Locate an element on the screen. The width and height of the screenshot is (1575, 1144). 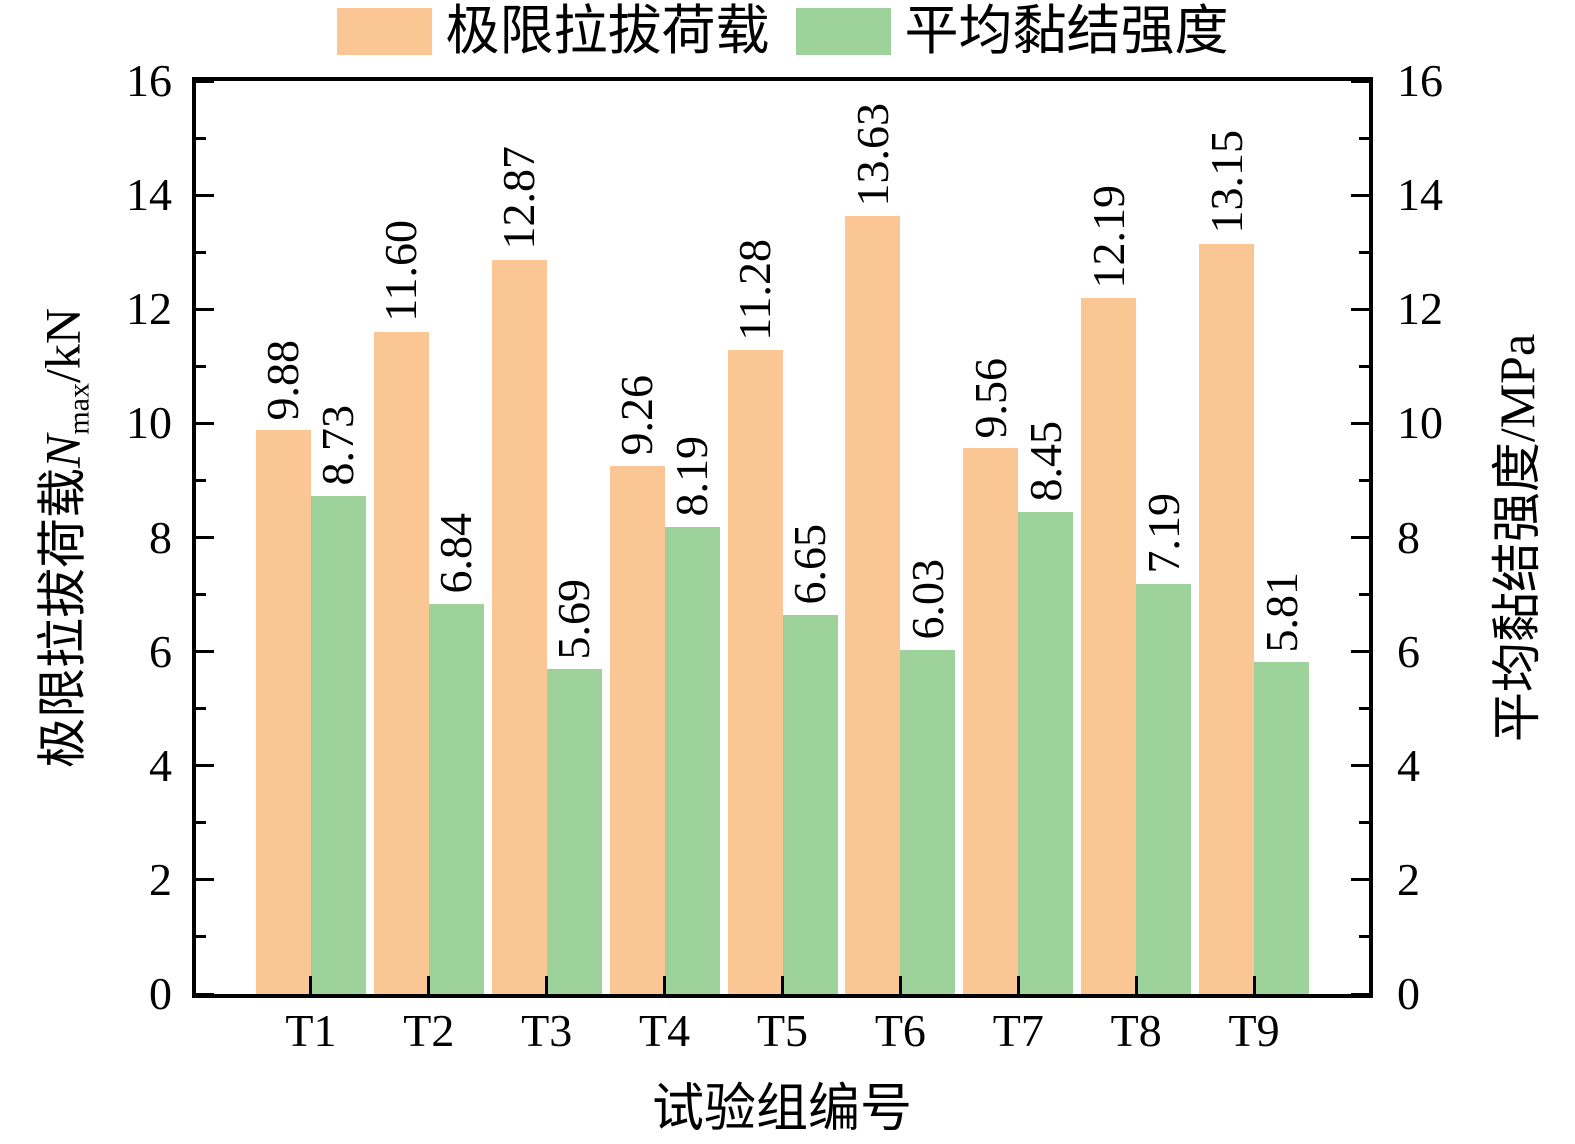
bar-bond-strength-T2: 6.84 is located at coordinates (456, 753).